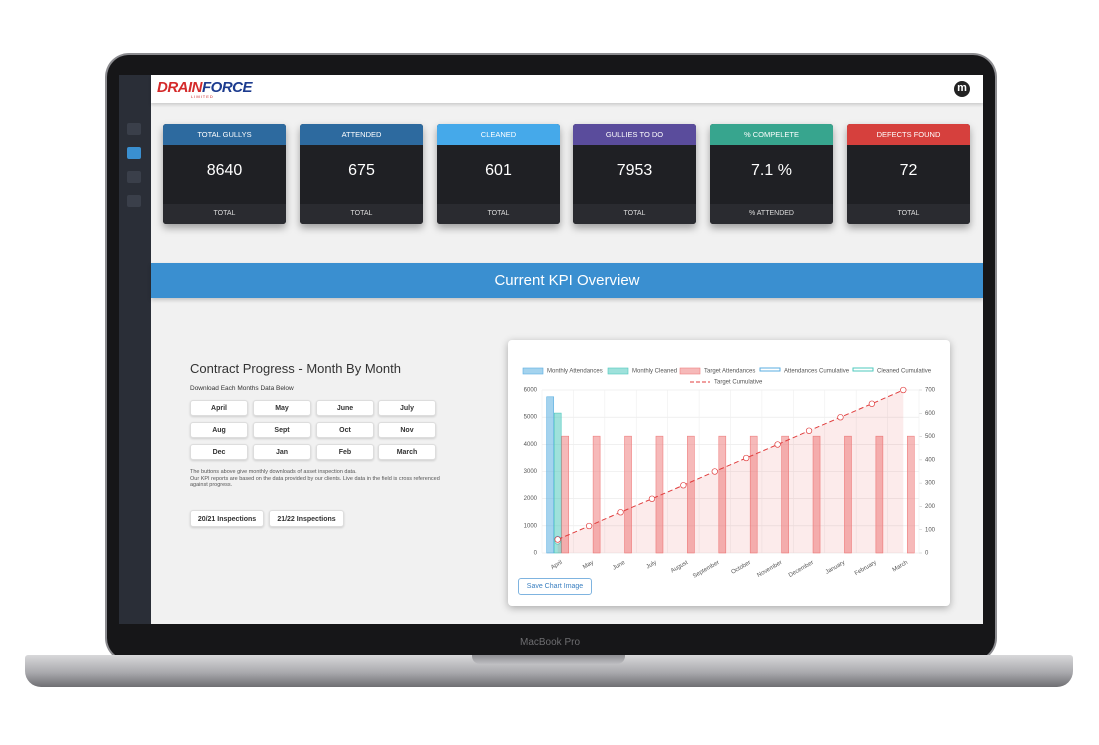 This screenshot has width=1099, height=745. I want to click on y-tick-label: 5000, so click(531, 418).